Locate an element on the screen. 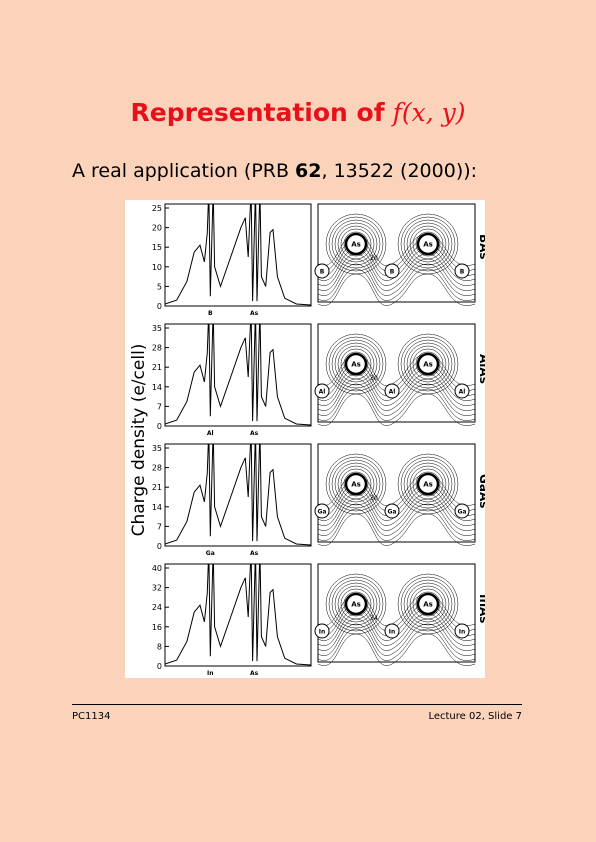  x-label: Al is located at coordinates (210, 433).